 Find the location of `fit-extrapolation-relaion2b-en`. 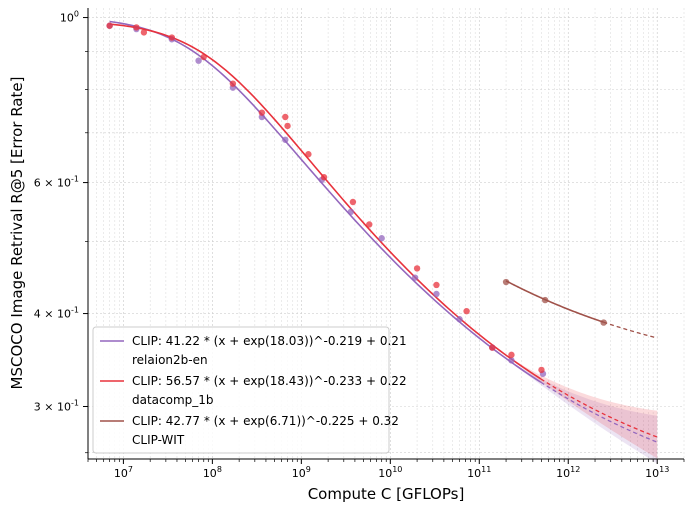

fit-extrapolation-relaion2b-en is located at coordinates (599, 412).